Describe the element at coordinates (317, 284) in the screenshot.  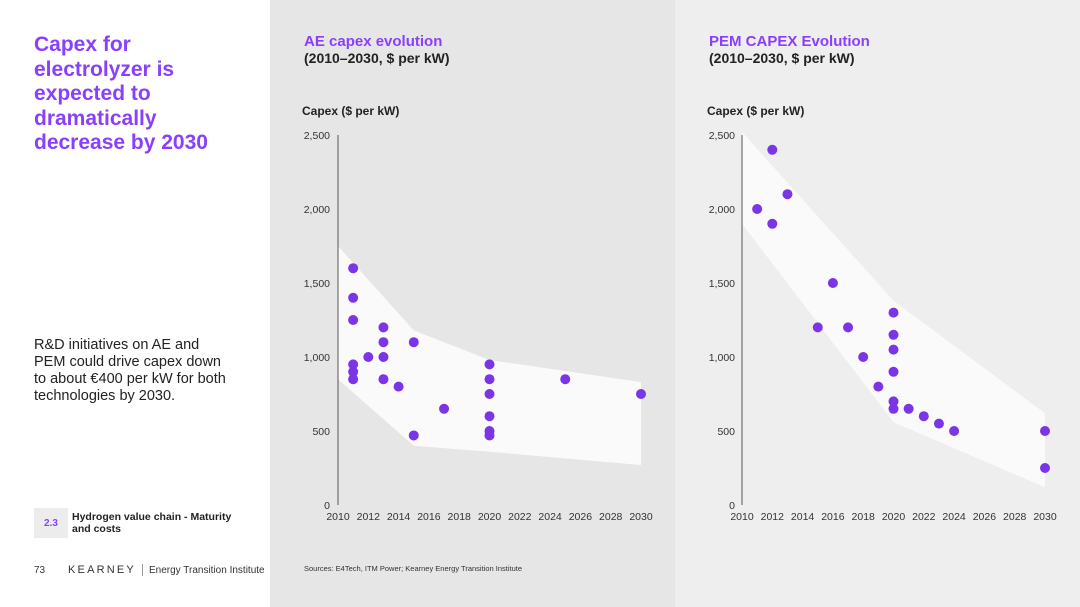
I see `ae-y-tick-label: 1,500` at that location.